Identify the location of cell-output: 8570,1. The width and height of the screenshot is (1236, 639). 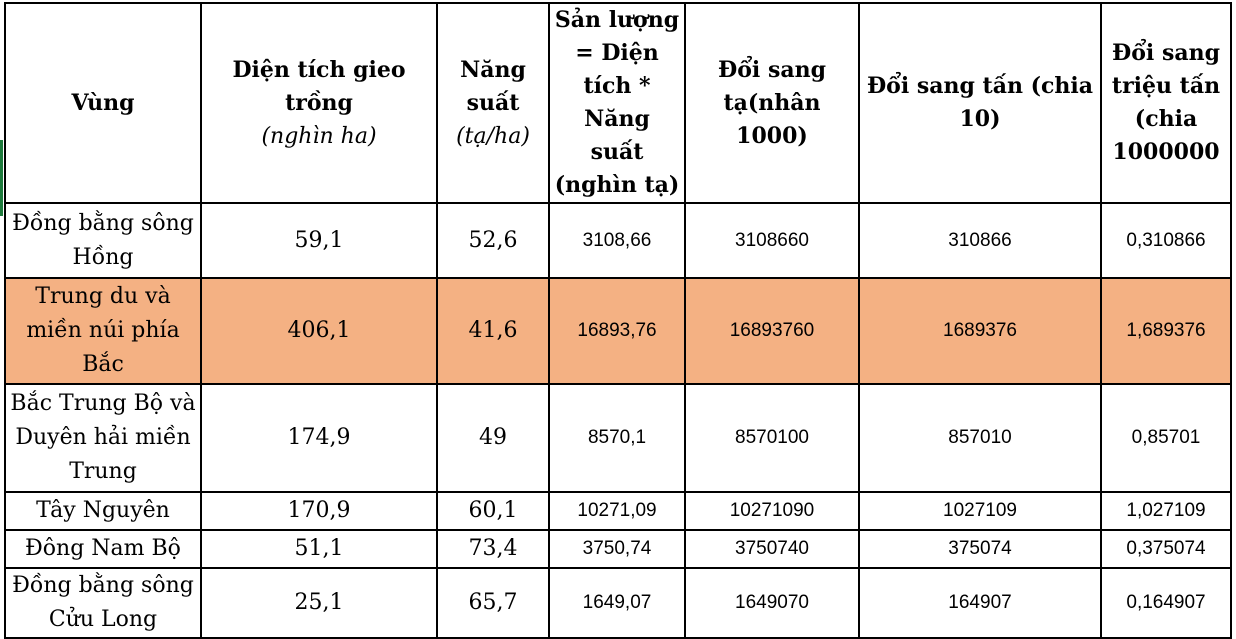
(617, 438).